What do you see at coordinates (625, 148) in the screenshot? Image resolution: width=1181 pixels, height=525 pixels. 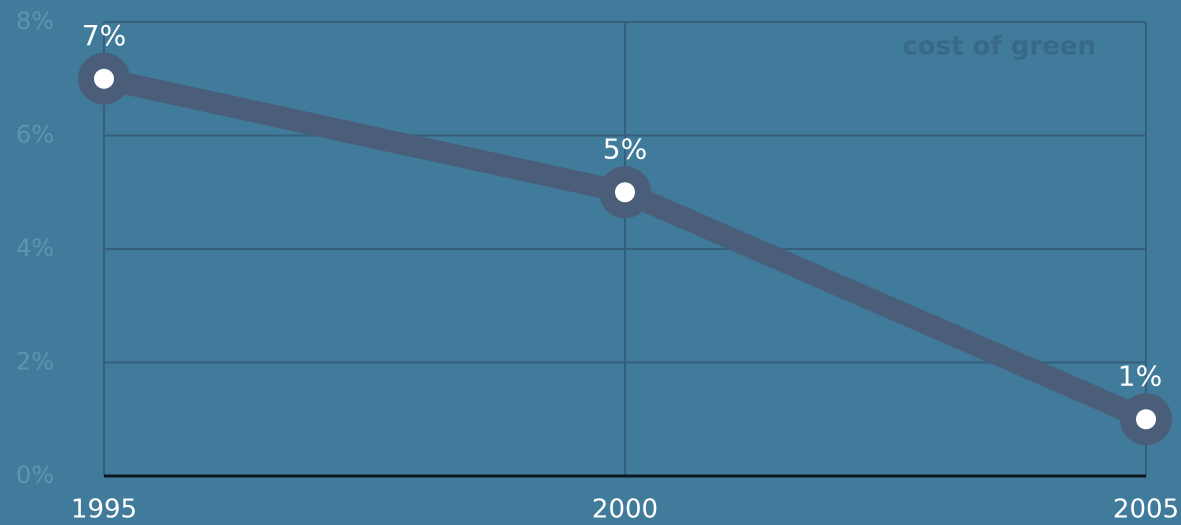 I see `value-label: 5%` at bounding box center [625, 148].